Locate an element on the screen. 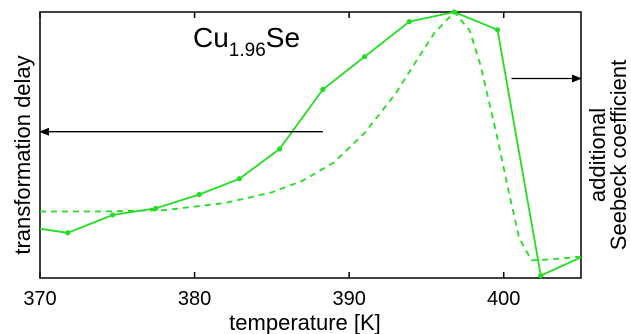 The width and height of the screenshot is (631, 334). chart-title-subscript: 1.96 is located at coordinates (247, 50).